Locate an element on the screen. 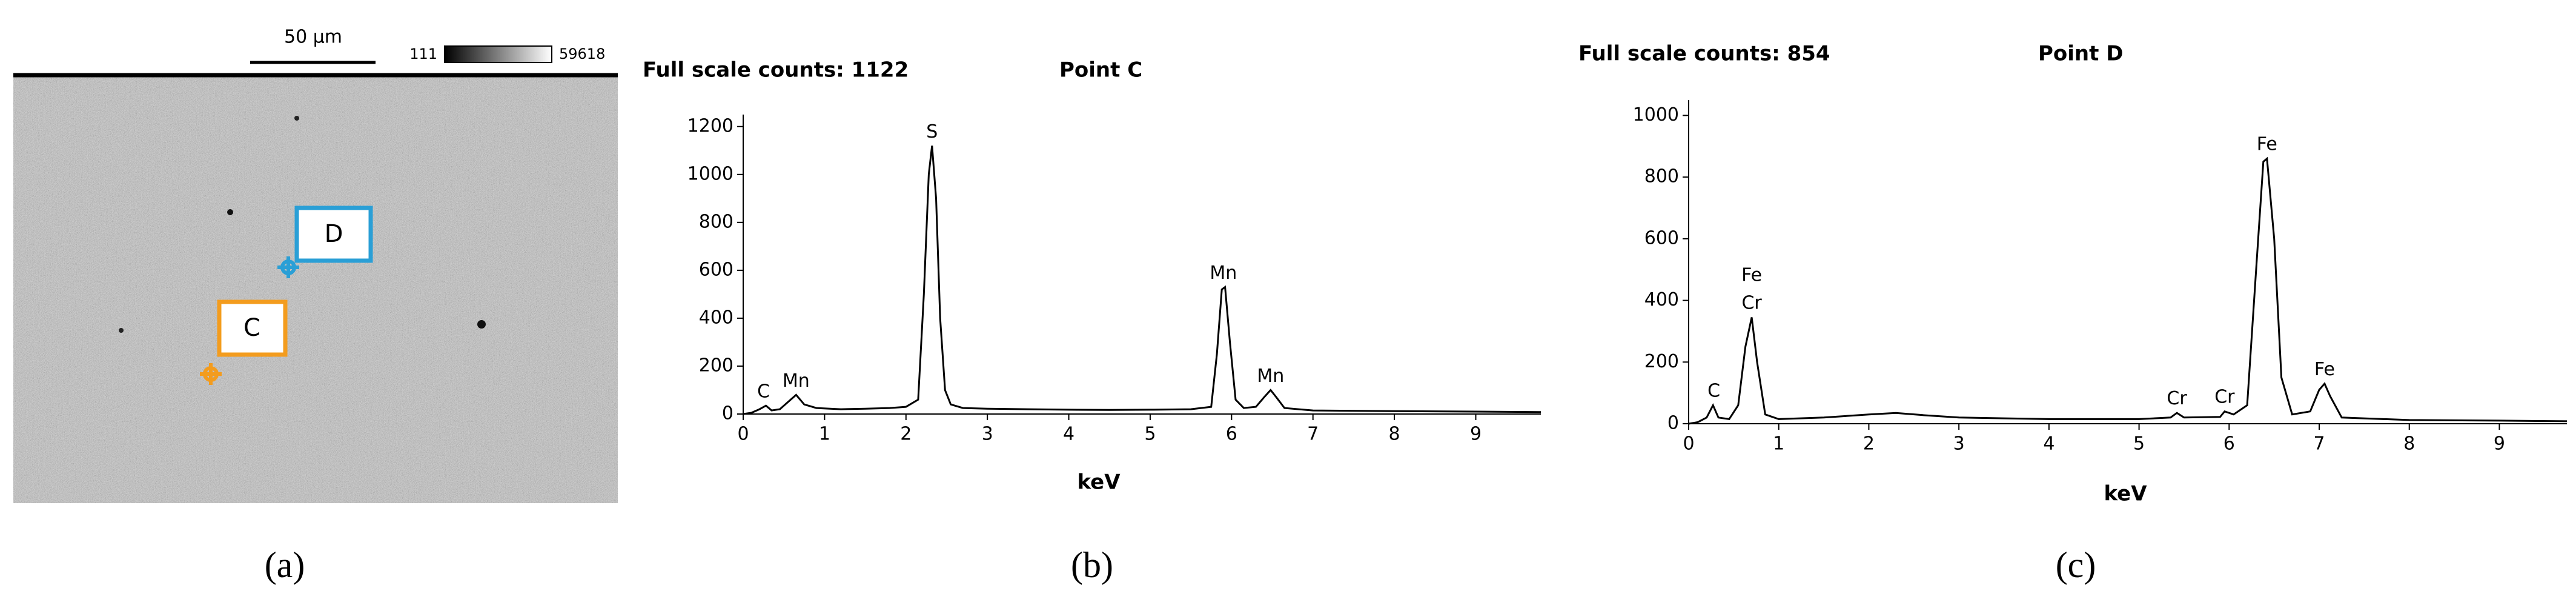 This screenshot has width=2576, height=608. panel-label: (c) is located at coordinates (2076, 565).